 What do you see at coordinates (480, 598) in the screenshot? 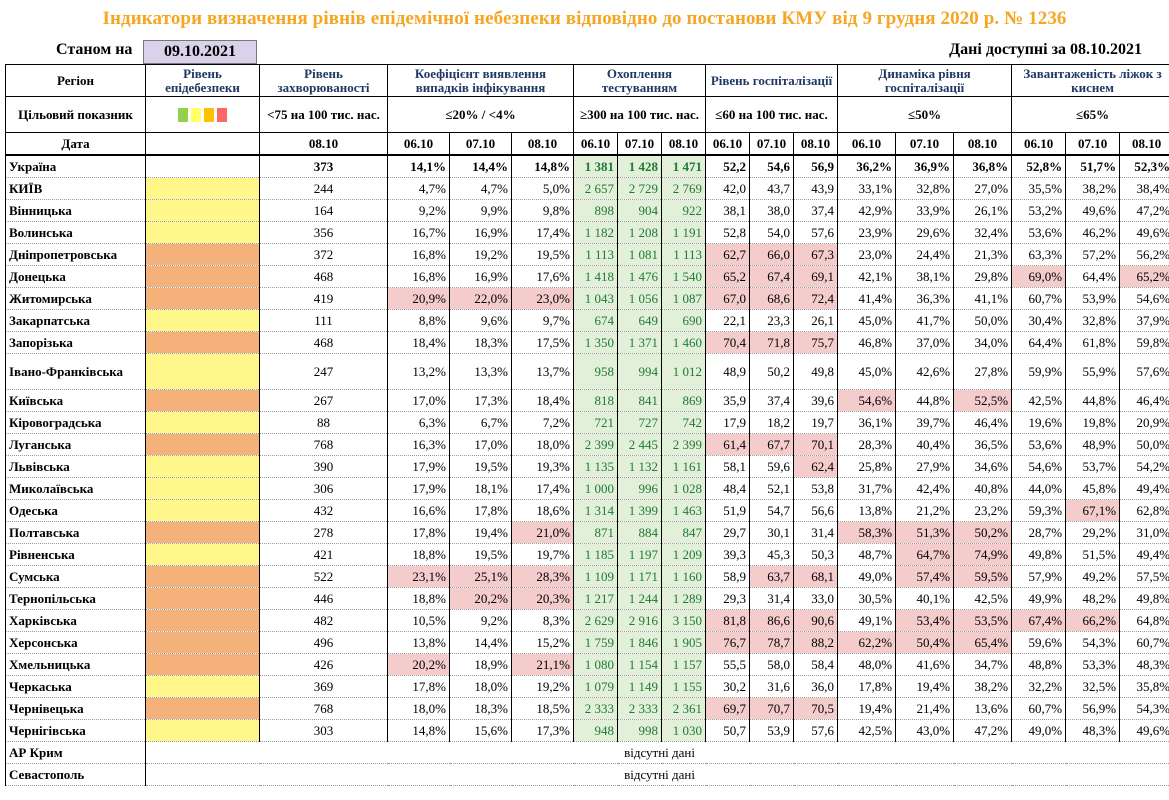
I see `positivity-cell: 20,2%` at bounding box center [480, 598].